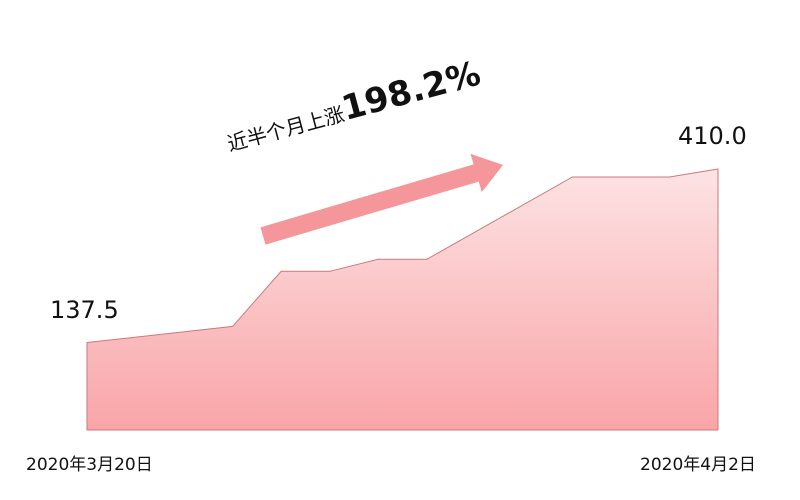  What do you see at coordinates (89, 465) in the screenshot?
I see `x-tick-start: 2020年3月20日` at bounding box center [89, 465].